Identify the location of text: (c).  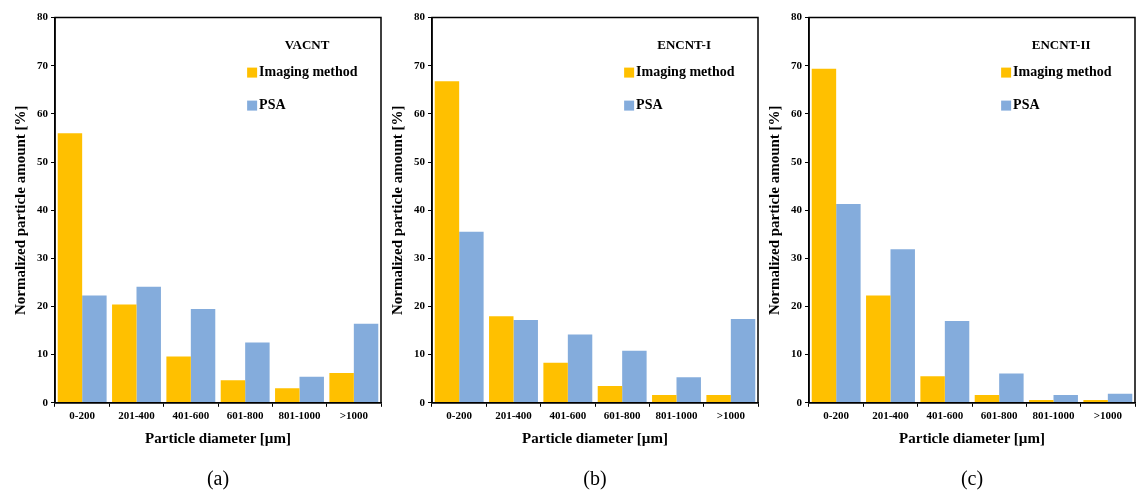
(972, 479).